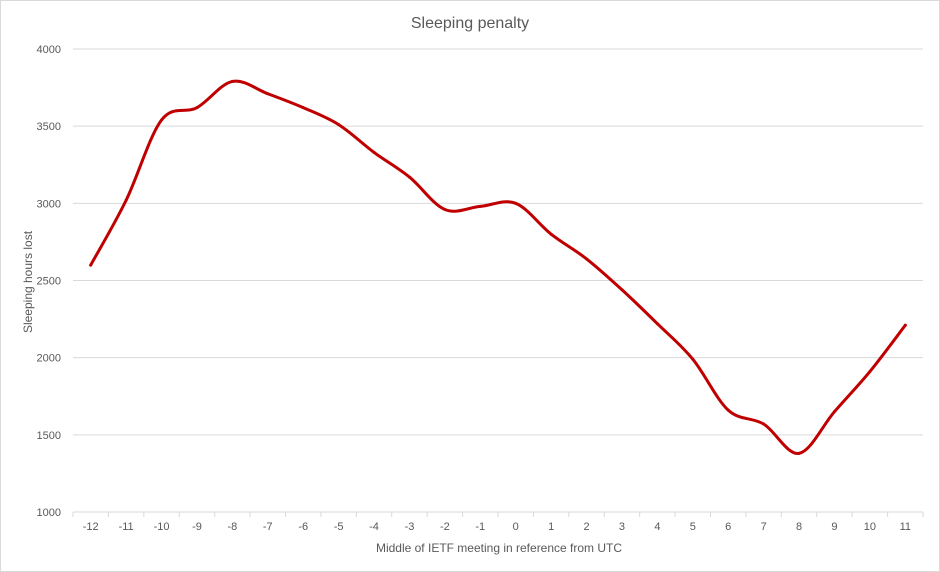 The height and width of the screenshot is (572, 940). I want to click on x-tick-label: -10, so click(162, 527).